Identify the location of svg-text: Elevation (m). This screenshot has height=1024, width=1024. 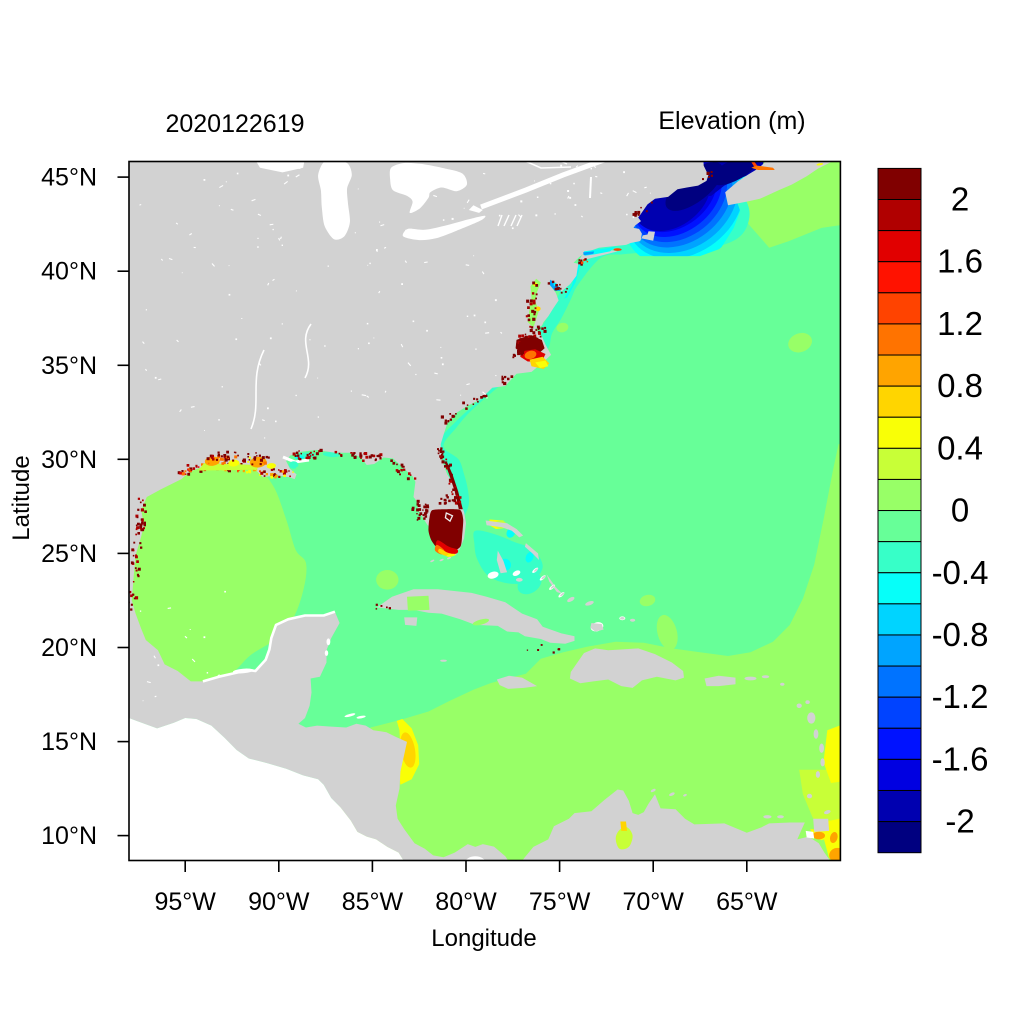
(731, 121).